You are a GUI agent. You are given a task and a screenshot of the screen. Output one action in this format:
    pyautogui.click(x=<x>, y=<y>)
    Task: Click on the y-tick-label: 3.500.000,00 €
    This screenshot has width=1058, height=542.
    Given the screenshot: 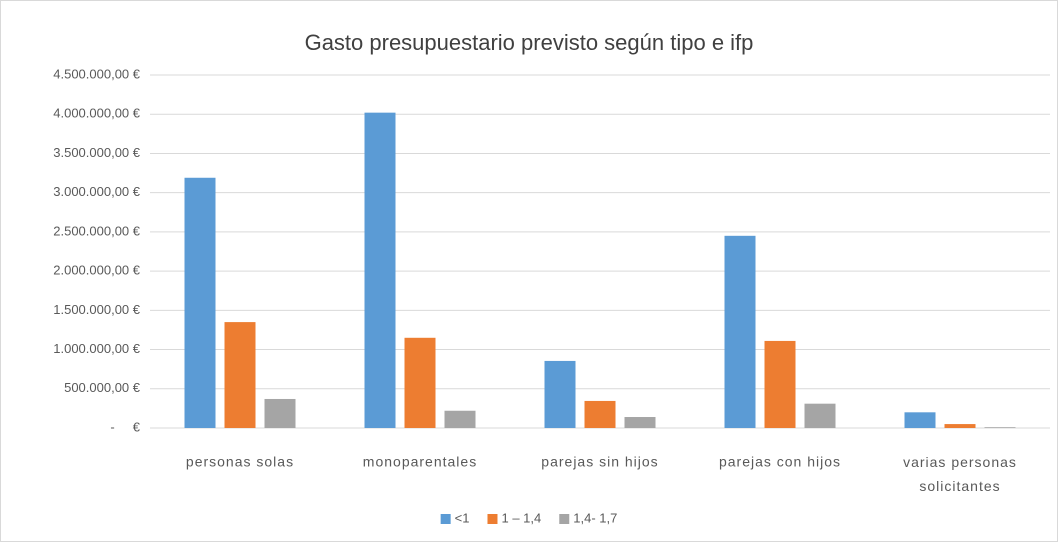 What is the action you would take?
    pyautogui.click(x=97, y=152)
    